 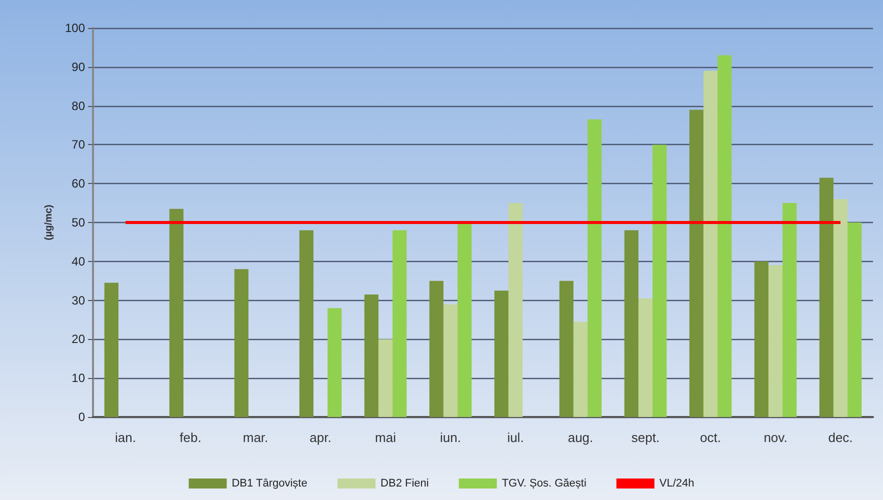 What do you see at coordinates (450, 437) in the screenshot?
I see `x-tick-label: iun.` at bounding box center [450, 437].